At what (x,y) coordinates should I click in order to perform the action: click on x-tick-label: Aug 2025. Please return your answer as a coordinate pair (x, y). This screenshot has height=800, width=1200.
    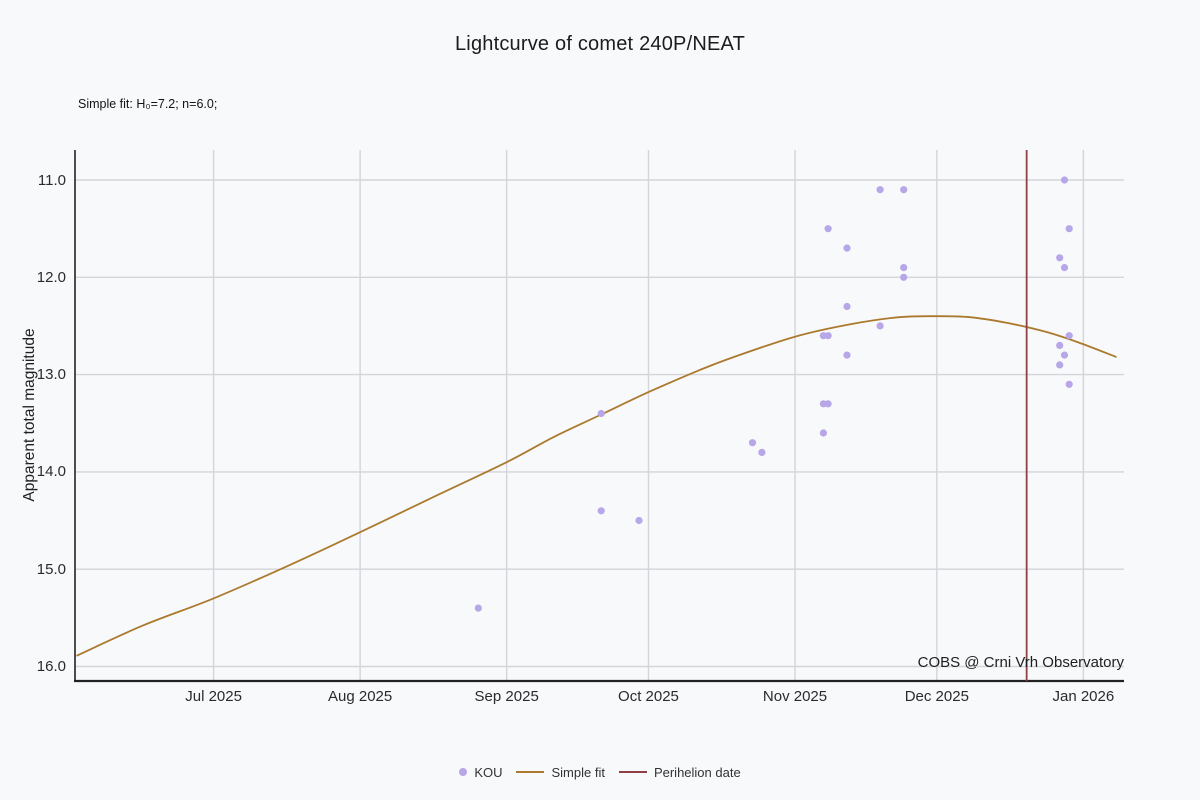
    Looking at the image, I should click on (360, 696).